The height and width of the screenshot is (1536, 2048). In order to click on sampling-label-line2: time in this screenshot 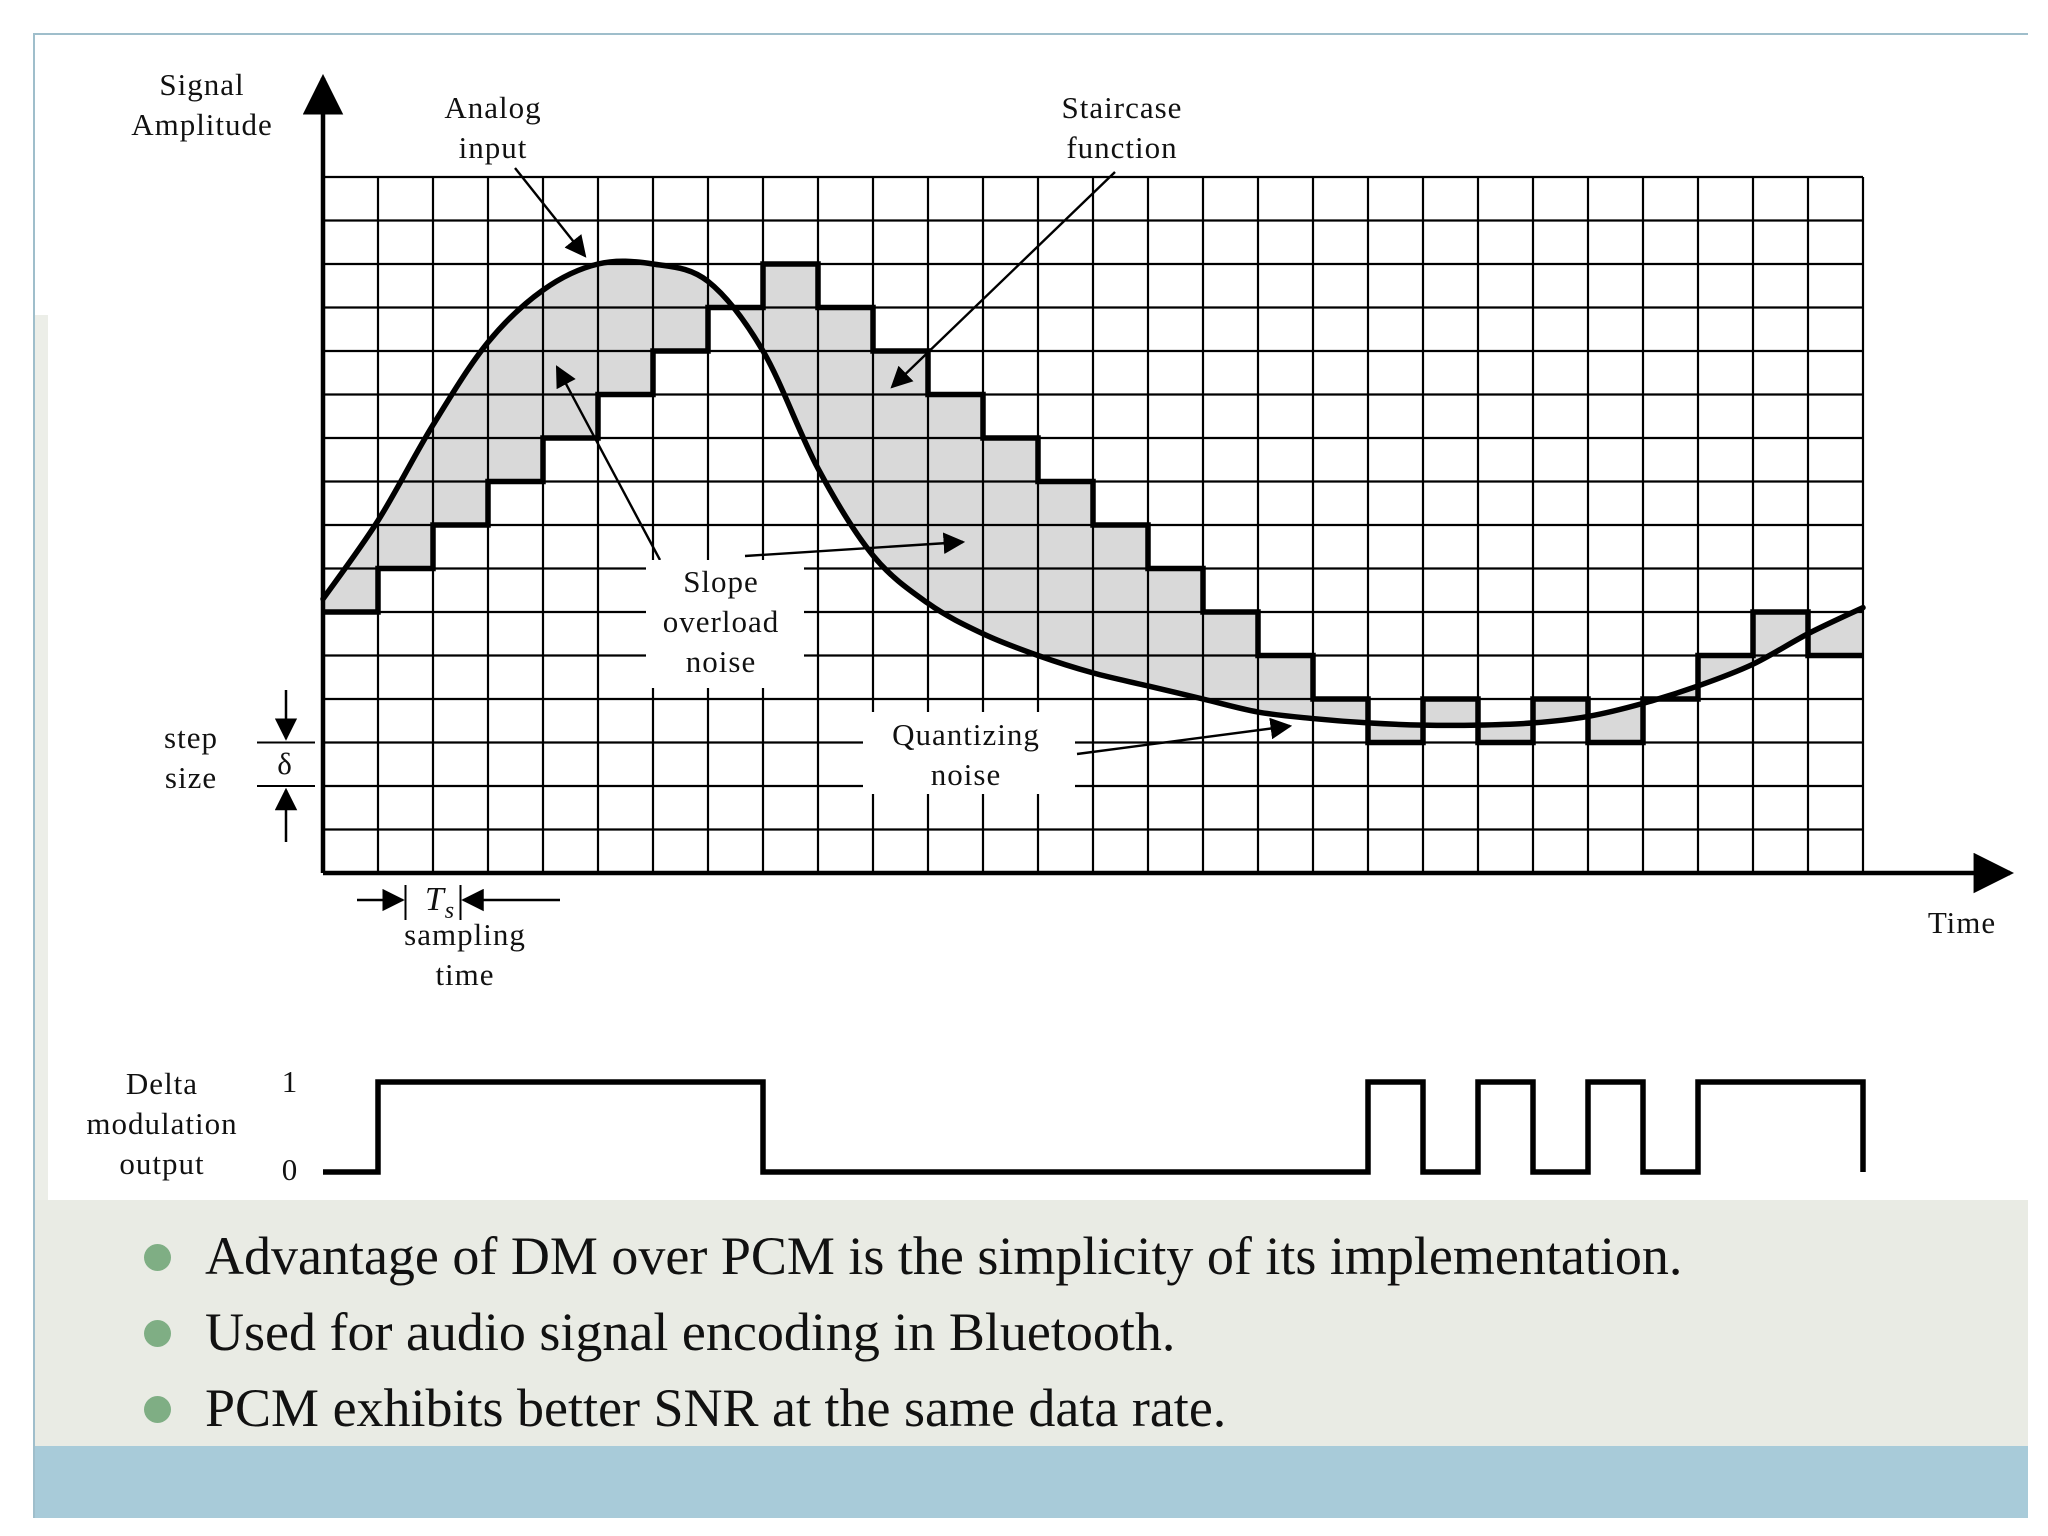, I will do `click(464, 974)`.